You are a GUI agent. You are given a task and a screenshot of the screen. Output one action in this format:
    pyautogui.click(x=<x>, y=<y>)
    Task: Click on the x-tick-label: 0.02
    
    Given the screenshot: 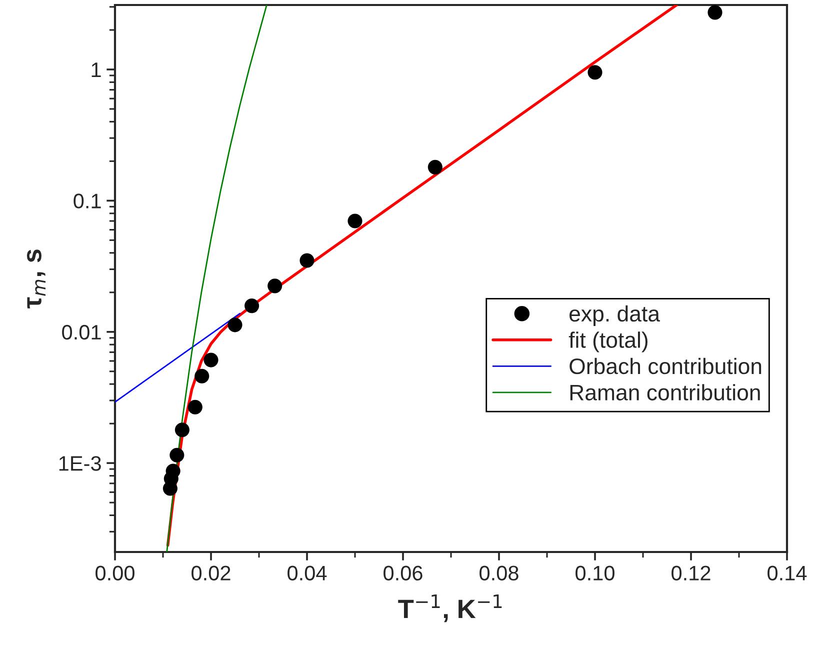 What is the action you would take?
    pyautogui.click(x=211, y=573)
    